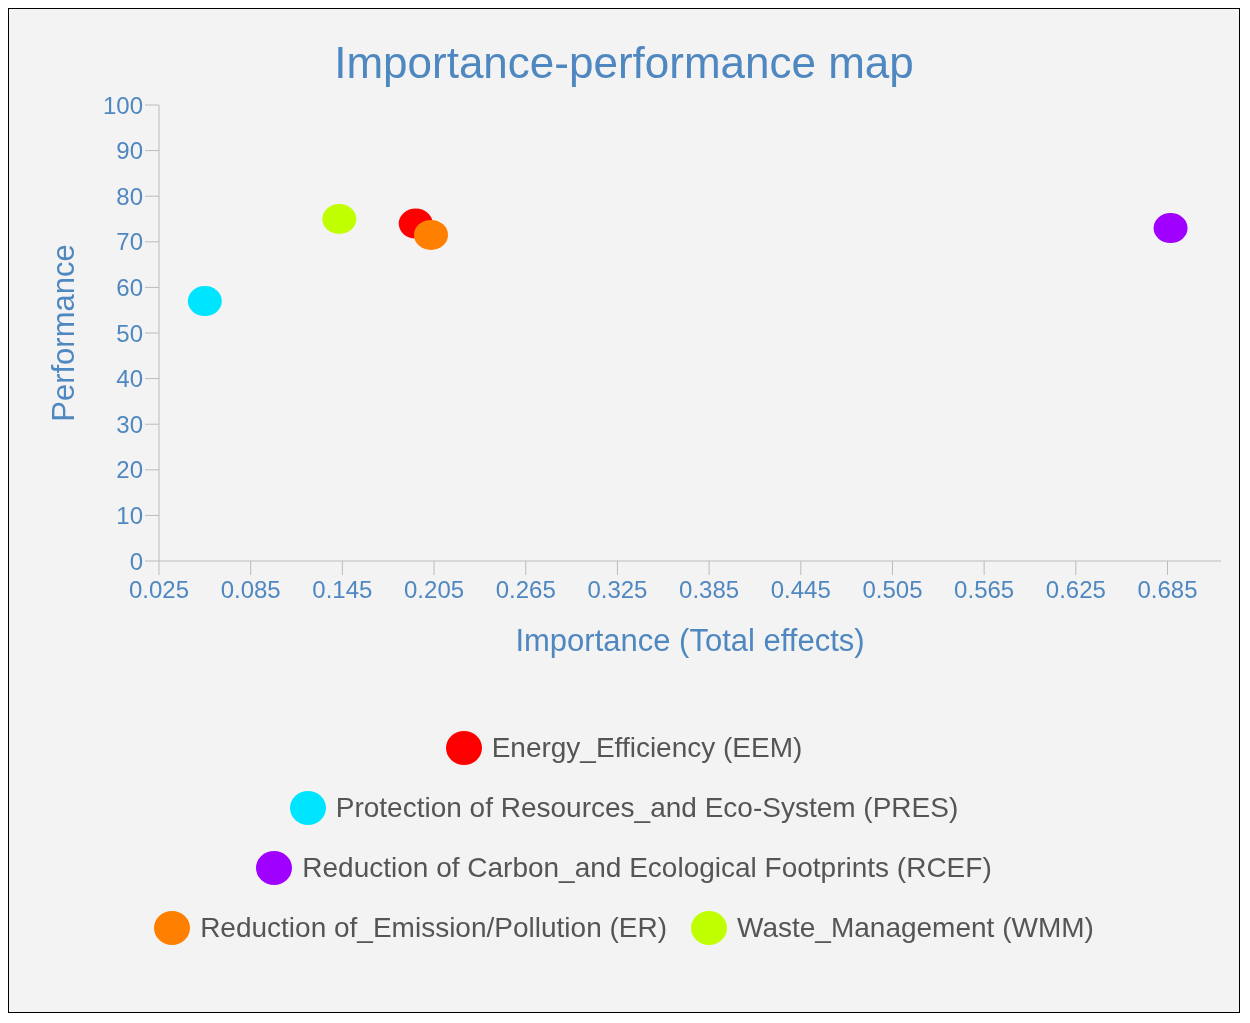 Image resolution: width=1250 pixels, height=1023 pixels. I want to click on x-tick-label: 0.325, so click(617, 590).